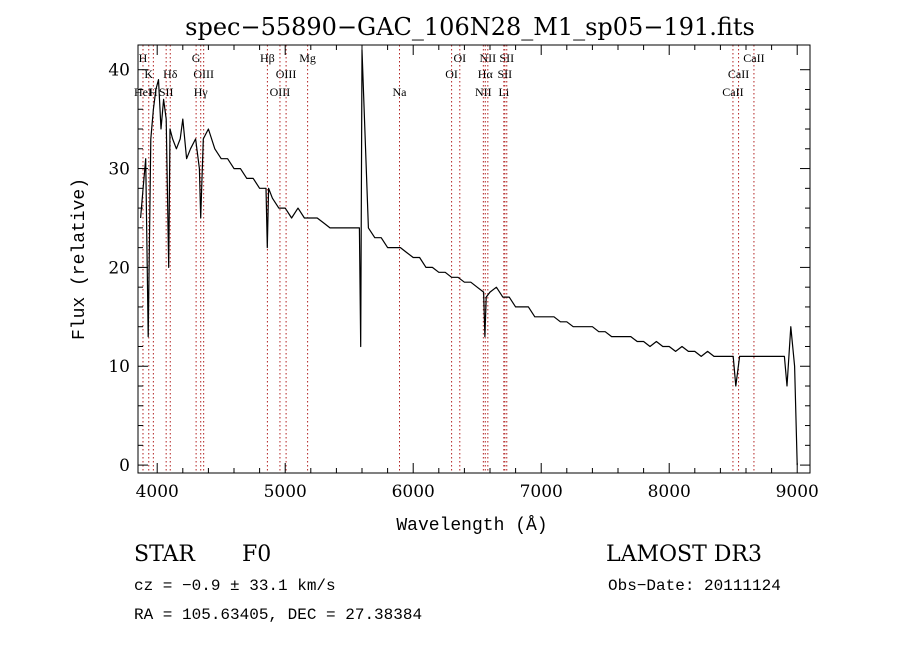 The image size is (900, 654). What do you see at coordinates (738, 74) in the screenshot?
I see `line-marker-label-23: CaII` at bounding box center [738, 74].